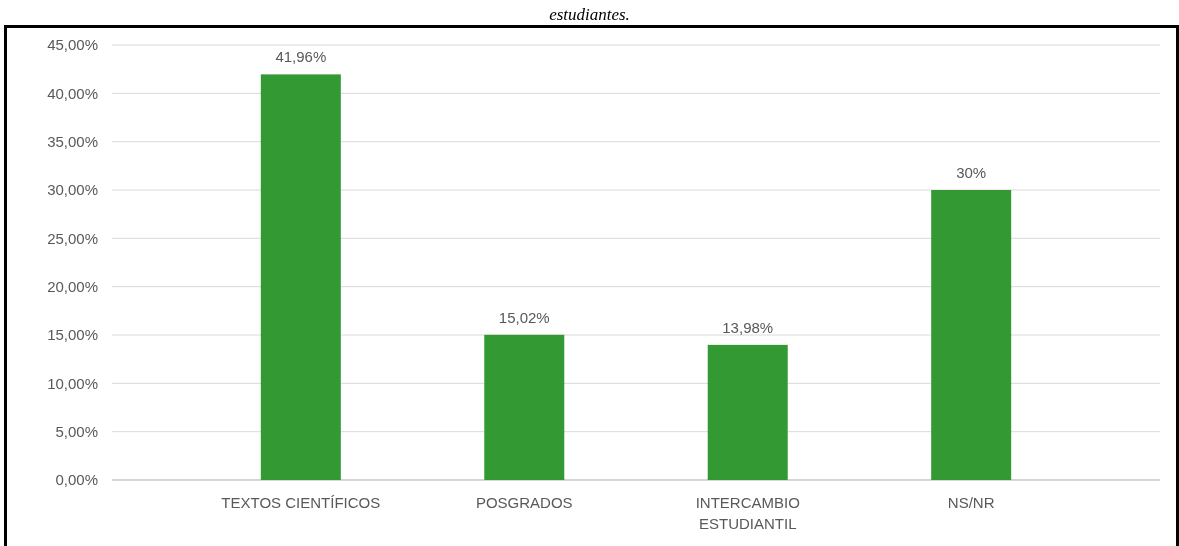 Image resolution: width=1179 pixels, height=546 pixels. I want to click on data-label: 30%, so click(971, 172).